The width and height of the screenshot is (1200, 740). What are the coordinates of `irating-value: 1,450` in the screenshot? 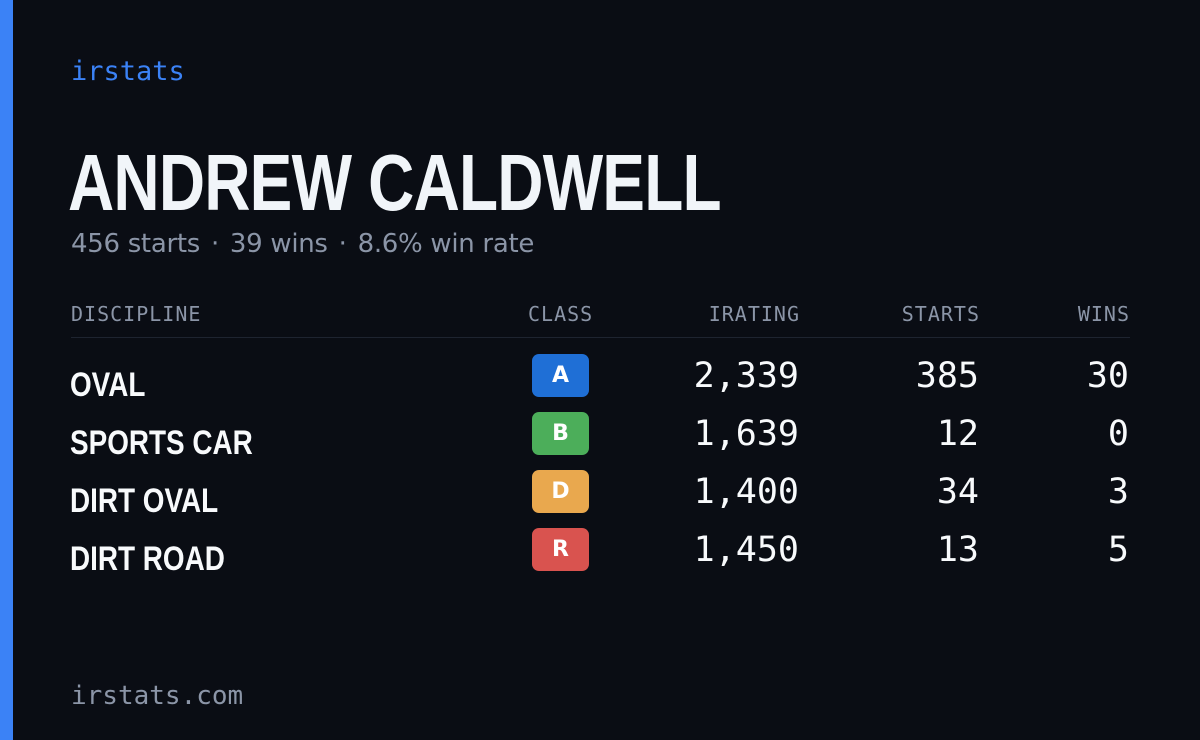 It's located at (746, 550).